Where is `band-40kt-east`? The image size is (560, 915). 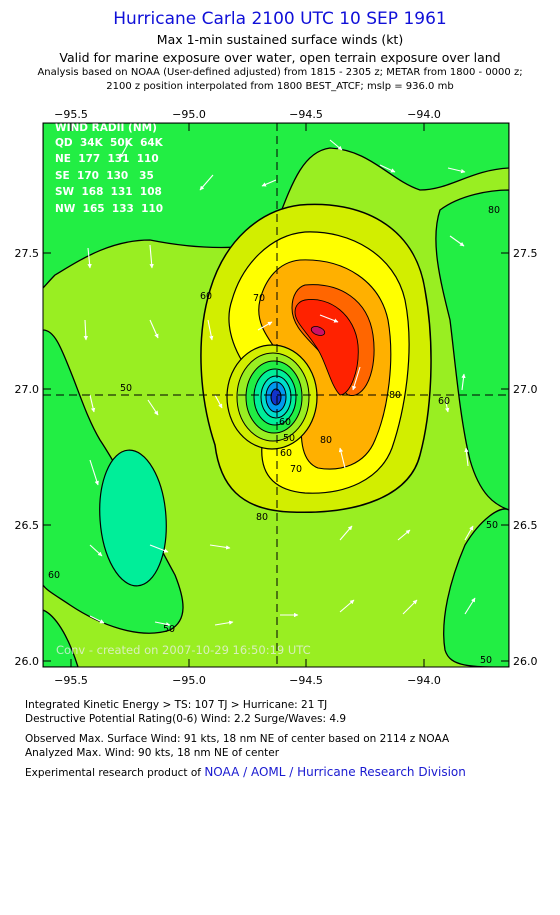
band-40kt-east is located at coordinates (472, 350).